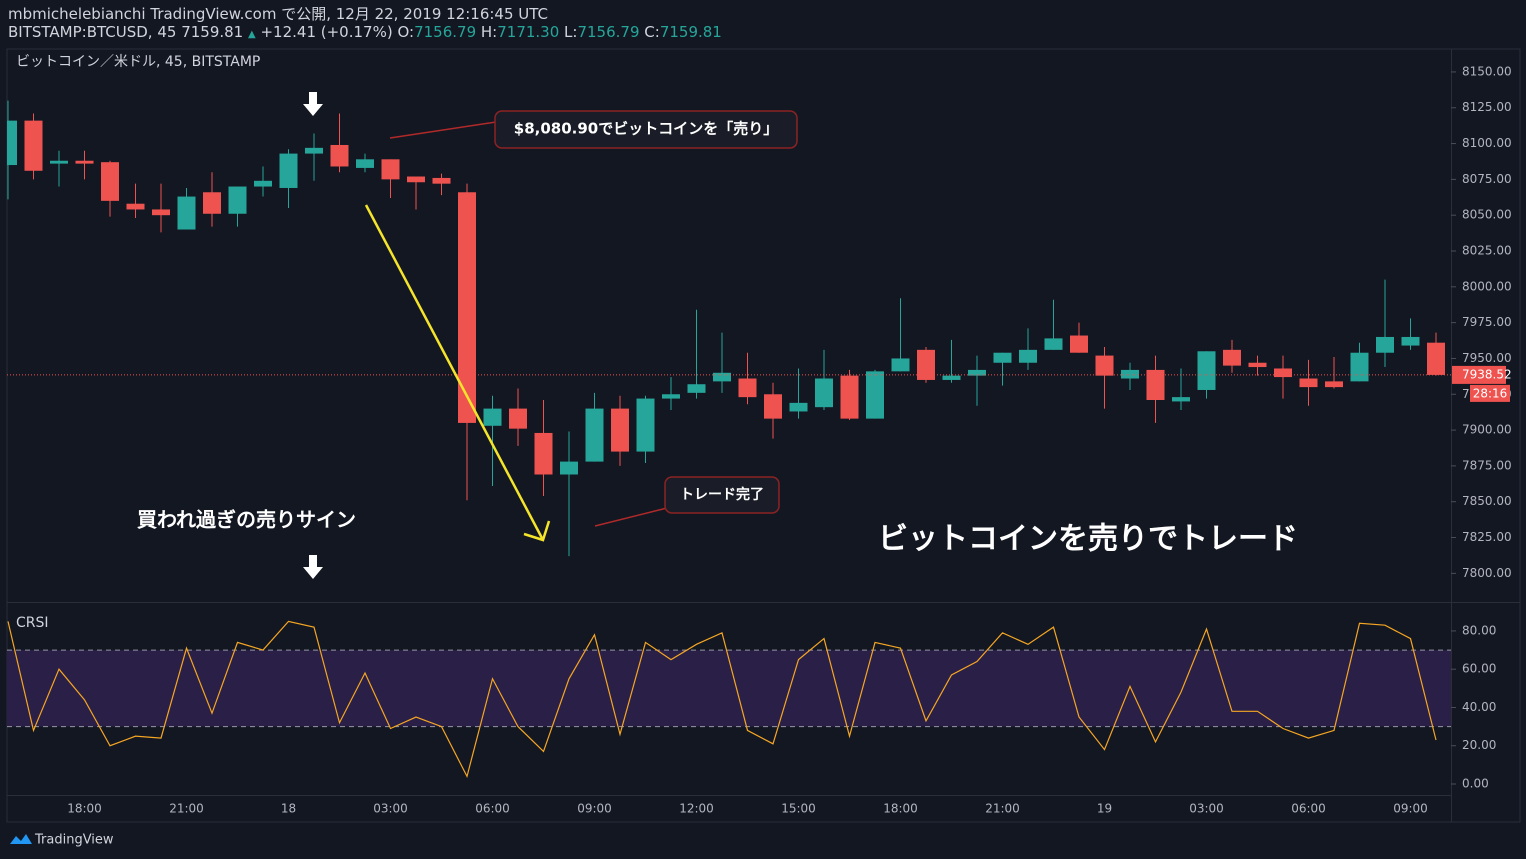 This screenshot has height=859, width=1526. Describe the element at coordinates (32, 623) in the screenshot. I see `crsi-title: CRSI` at that location.